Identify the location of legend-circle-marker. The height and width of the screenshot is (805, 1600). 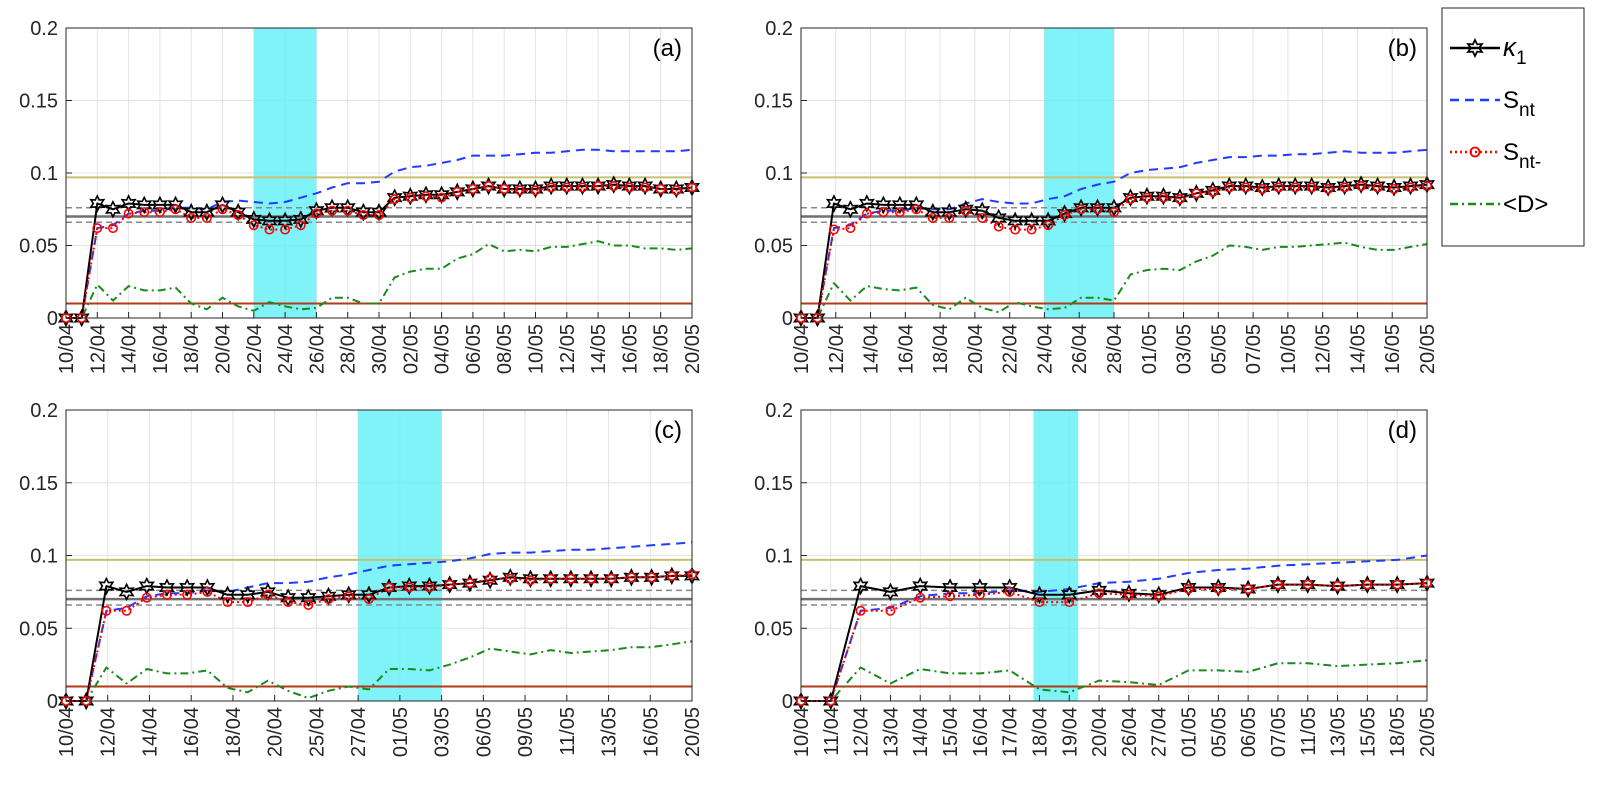
(1475, 152).